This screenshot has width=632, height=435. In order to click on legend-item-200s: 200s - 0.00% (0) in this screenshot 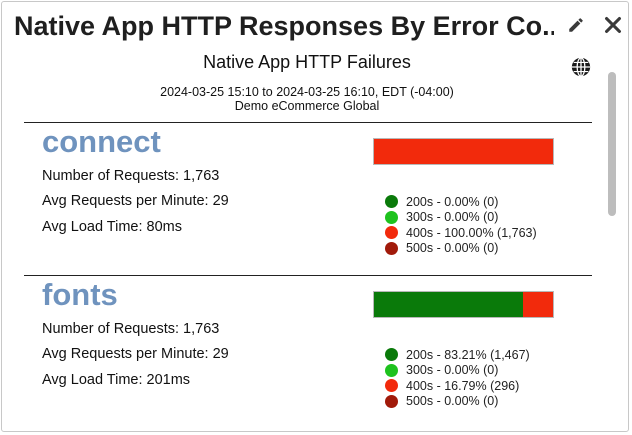, I will do `click(461, 202)`.